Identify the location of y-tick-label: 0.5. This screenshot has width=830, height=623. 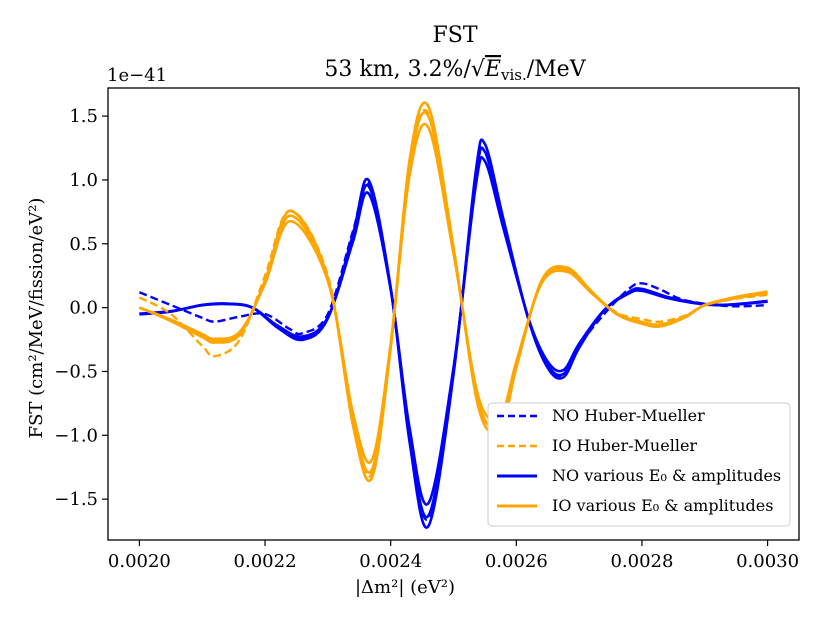
(83, 244).